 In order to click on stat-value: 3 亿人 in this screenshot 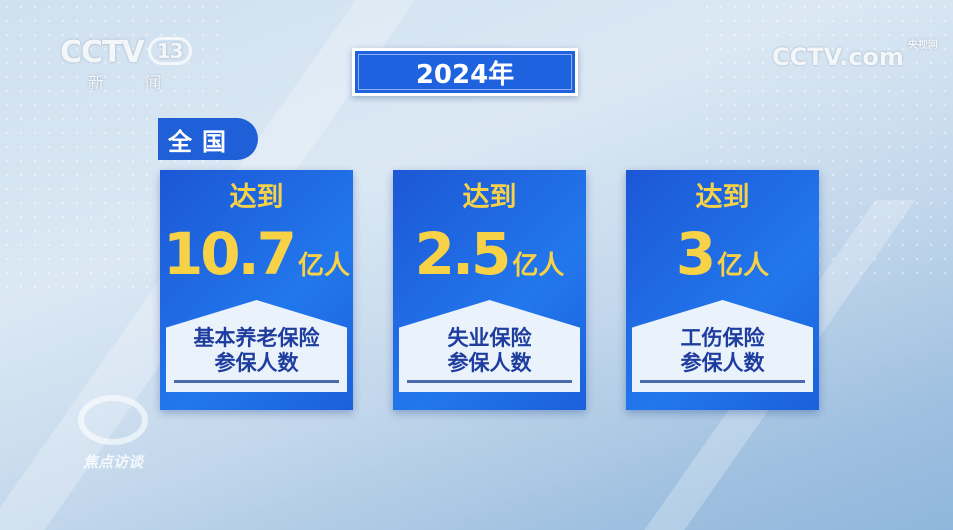, I will do `click(722, 254)`.